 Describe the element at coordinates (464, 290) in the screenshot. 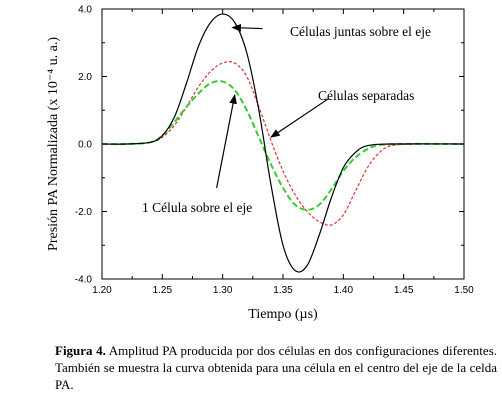

I see `x-tick-label: 1.50` at that location.